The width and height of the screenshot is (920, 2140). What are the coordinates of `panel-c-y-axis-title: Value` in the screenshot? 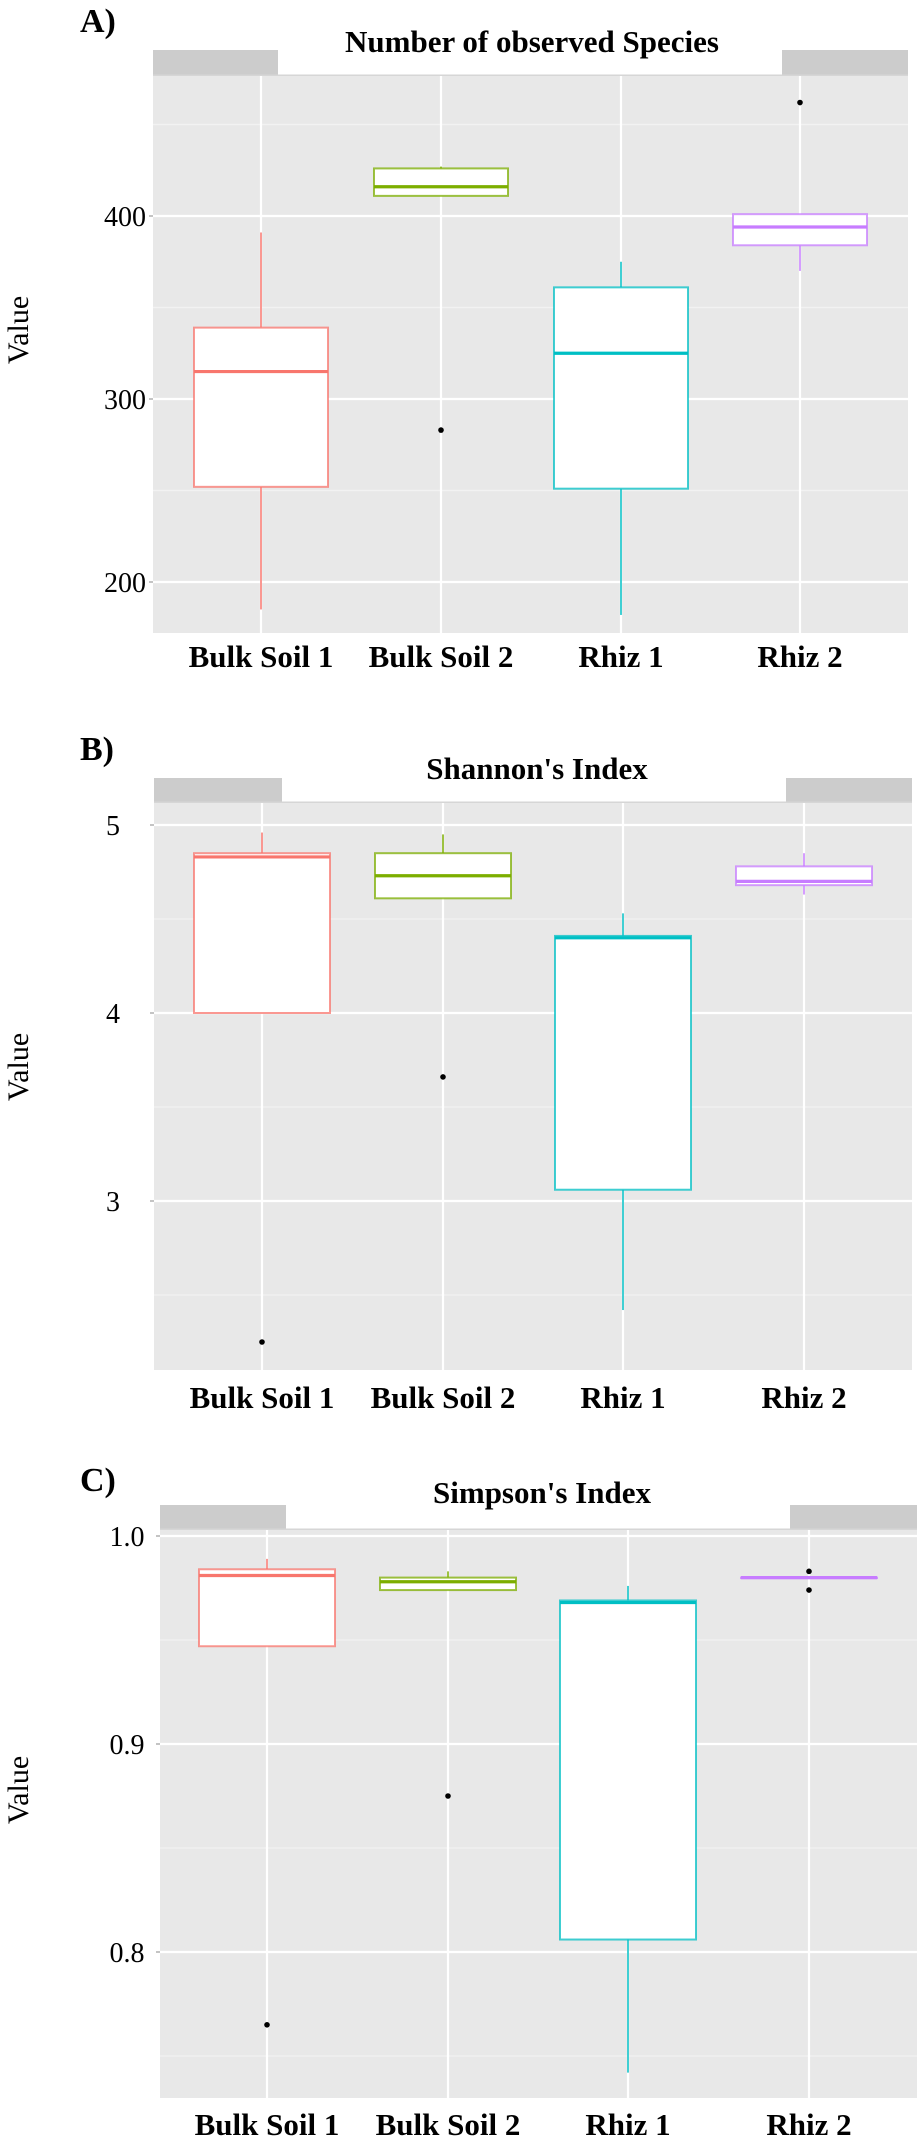 It's located at (18, 1790).